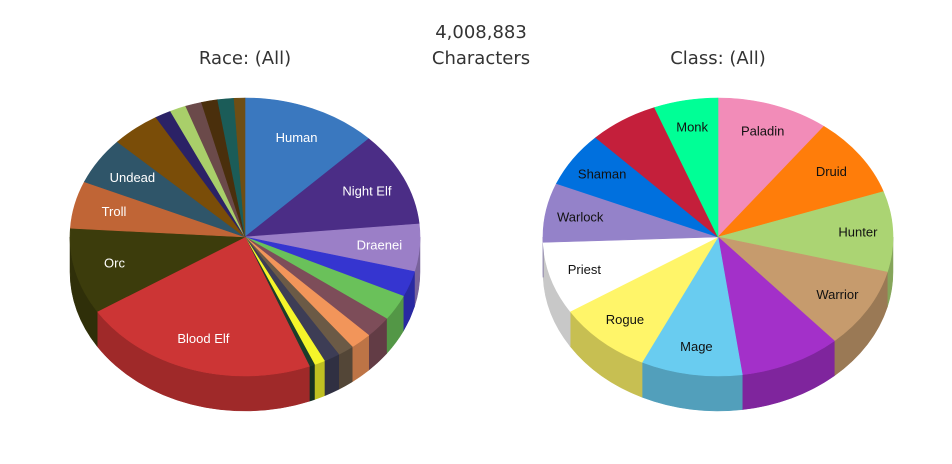 Image resolution: width=952 pixels, height=464 pixels. I want to click on race-label-human: Human, so click(297, 137).